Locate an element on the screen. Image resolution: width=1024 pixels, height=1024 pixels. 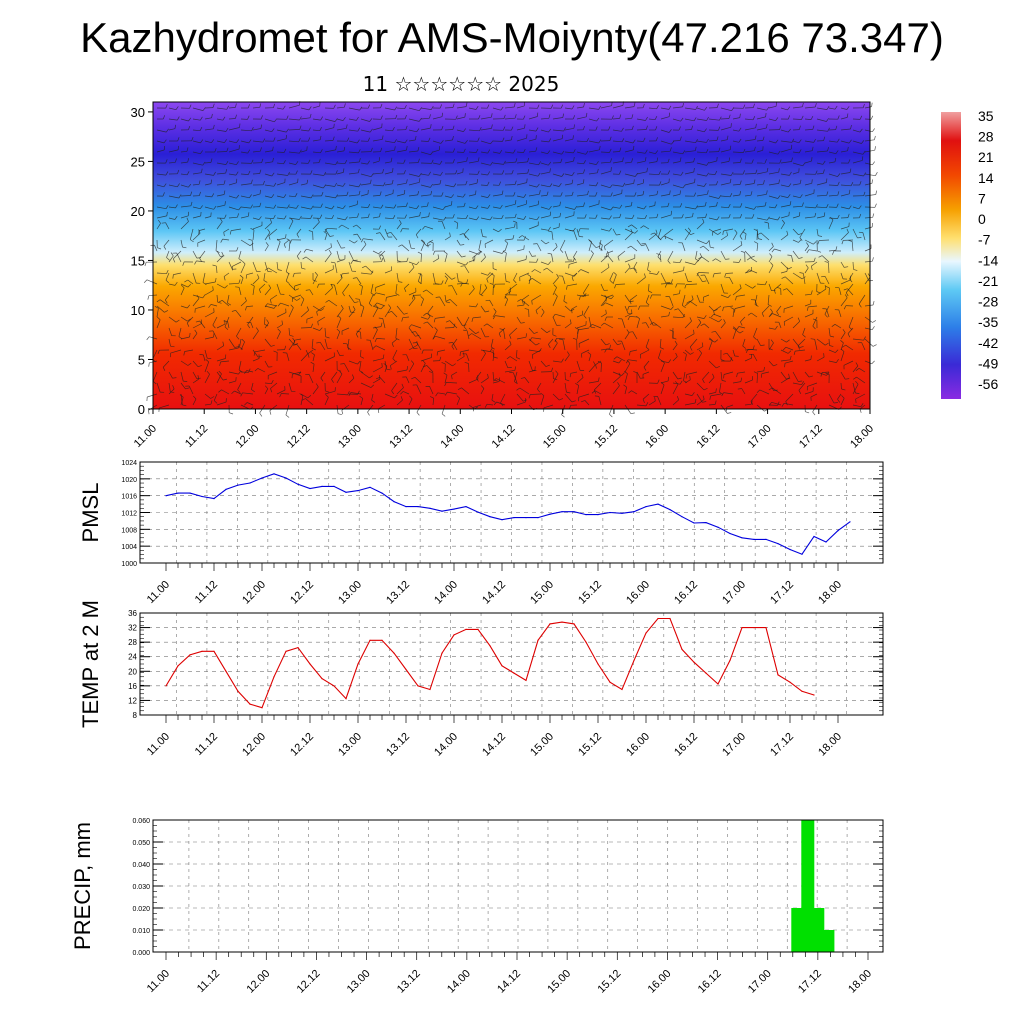
y-tick-label: 5 is located at coordinates (141, 359).